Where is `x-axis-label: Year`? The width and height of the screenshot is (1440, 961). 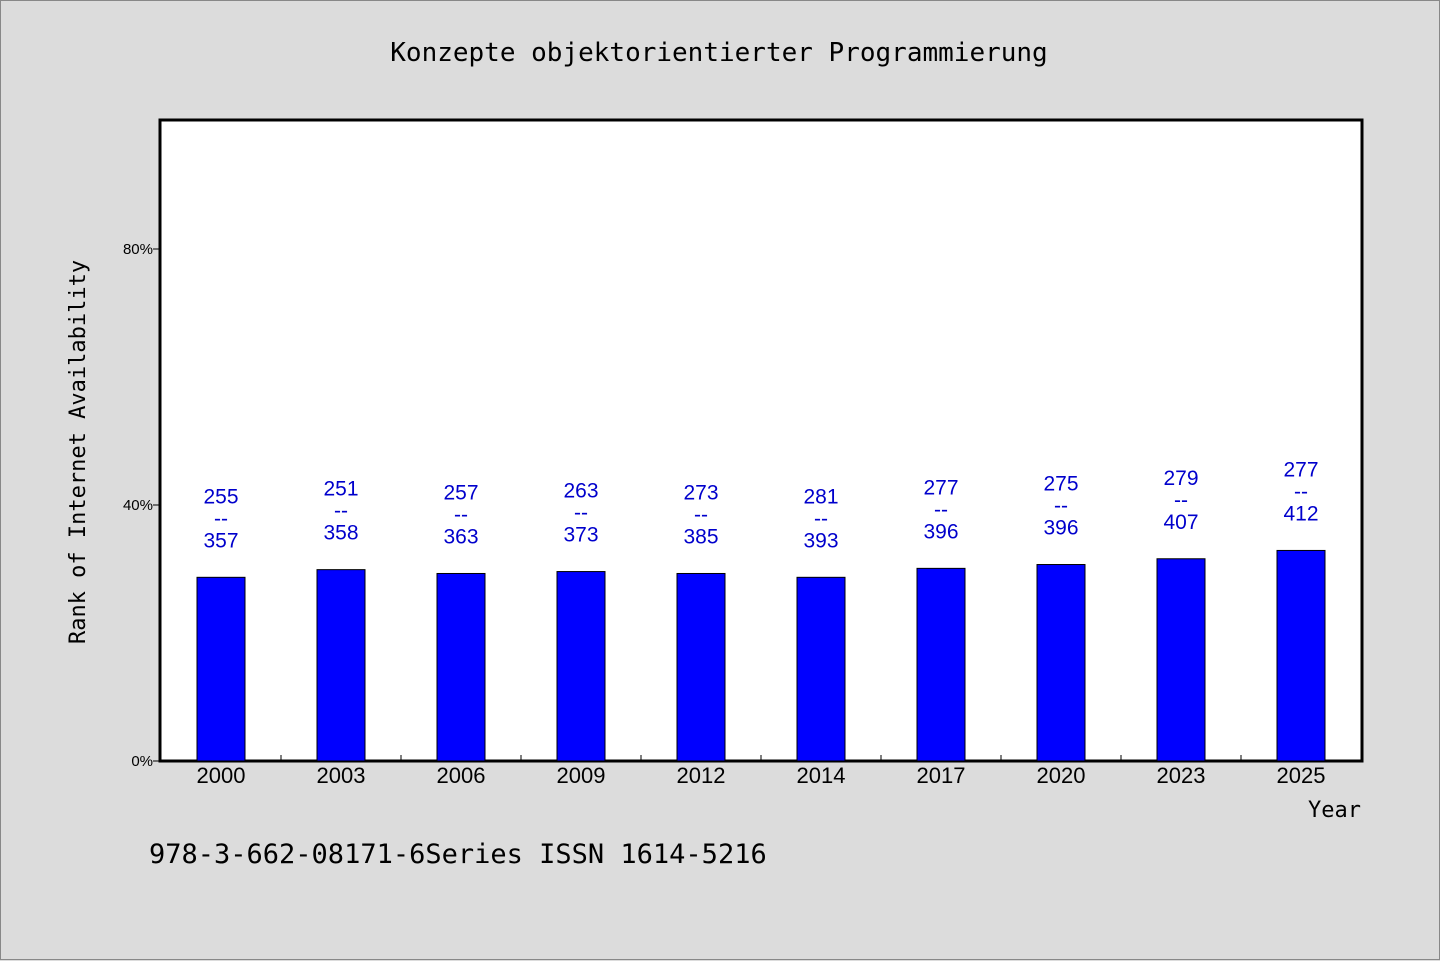
x-axis-label: Year is located at coordinates (1334, 810).